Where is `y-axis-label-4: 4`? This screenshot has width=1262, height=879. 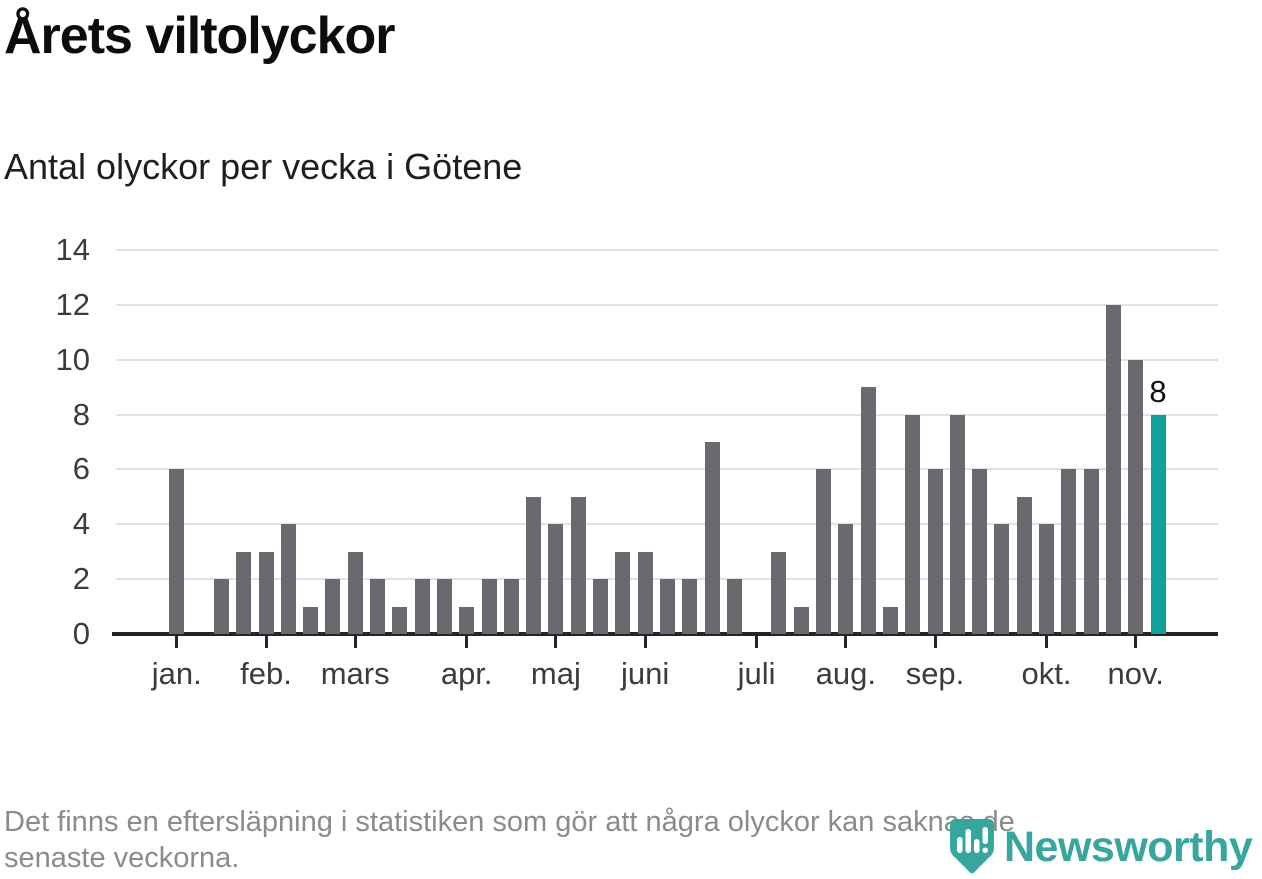 y-axis-label-4: 4 is located at coordinates (81, 524).